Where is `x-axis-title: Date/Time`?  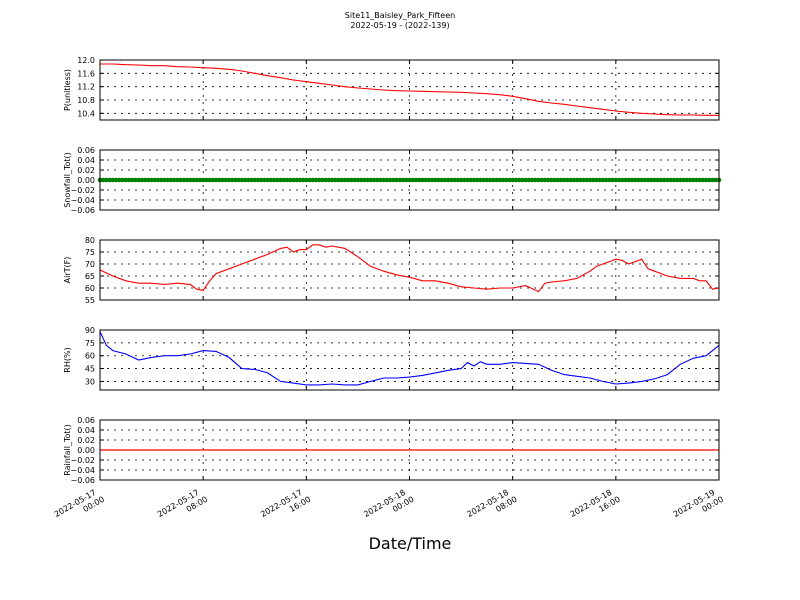
x-axis-title: Date/Time is located at coordinates (410, 543).